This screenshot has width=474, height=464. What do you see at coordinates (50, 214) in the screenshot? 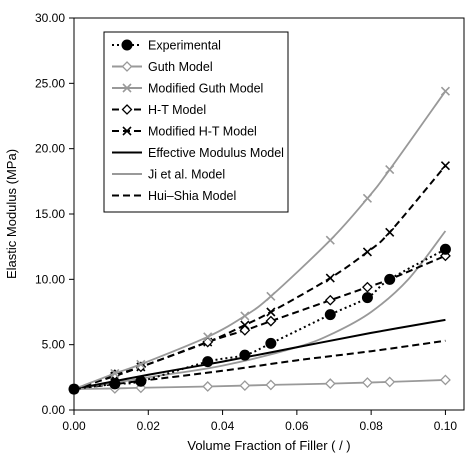
I see `y-tick-label: 15.00` at bounding box center [50, 214].